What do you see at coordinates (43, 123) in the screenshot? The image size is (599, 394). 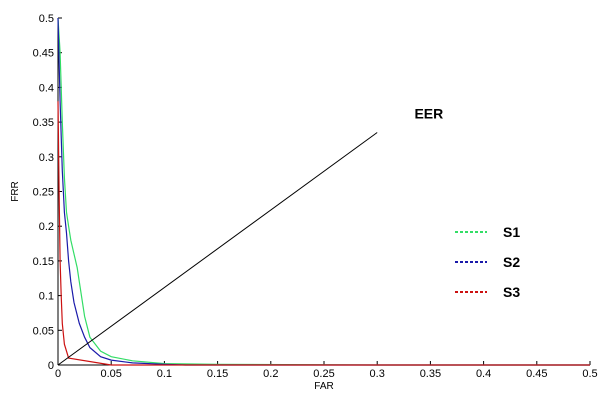 I see `y-tick-label: 0.35` at bounding box center [43, 123].